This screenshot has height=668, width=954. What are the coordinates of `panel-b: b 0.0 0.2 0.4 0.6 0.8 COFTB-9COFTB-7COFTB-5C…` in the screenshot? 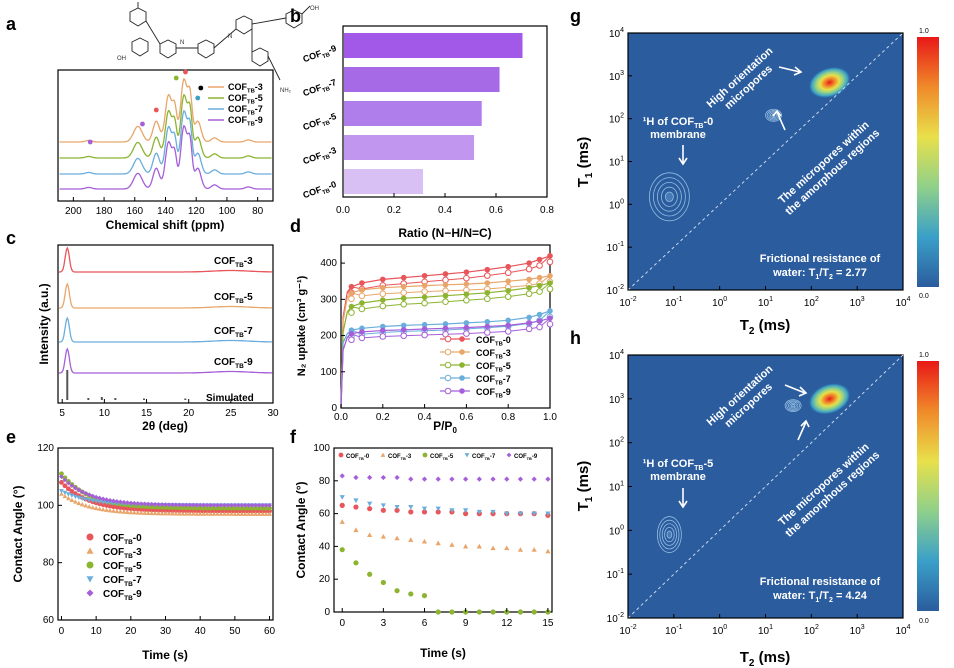 It's located at (422, 123).